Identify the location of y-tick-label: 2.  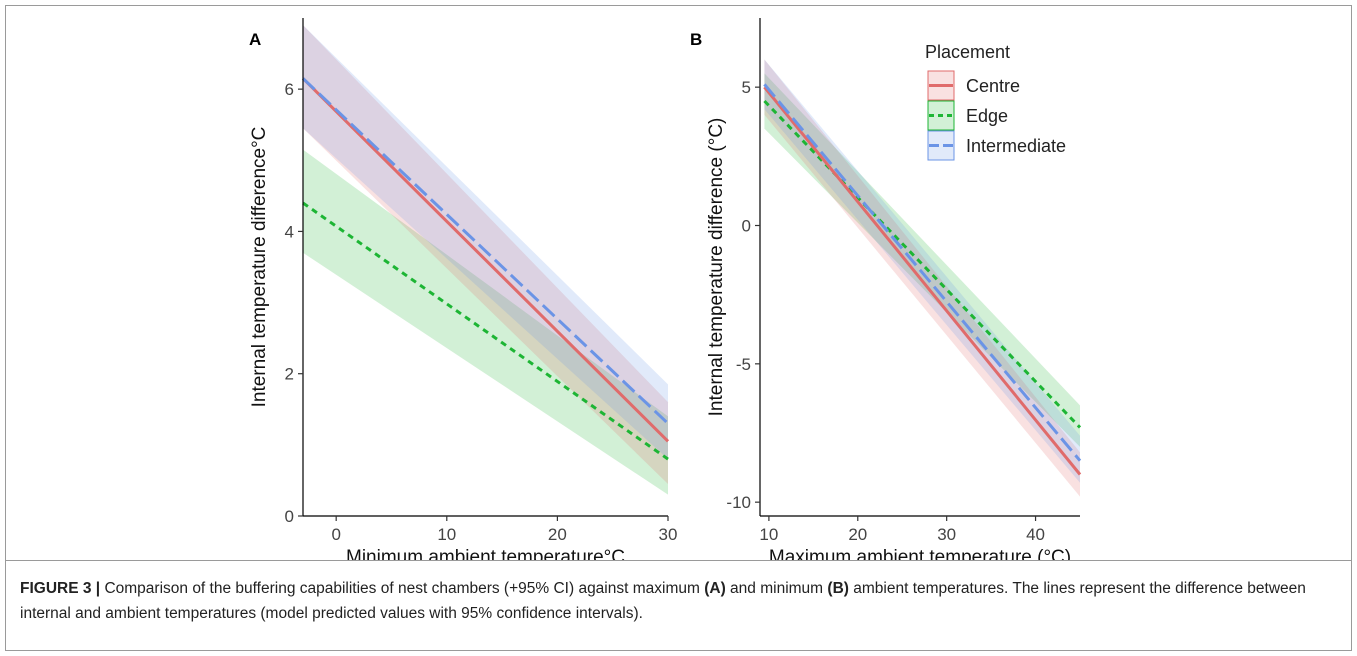
(289, 374).